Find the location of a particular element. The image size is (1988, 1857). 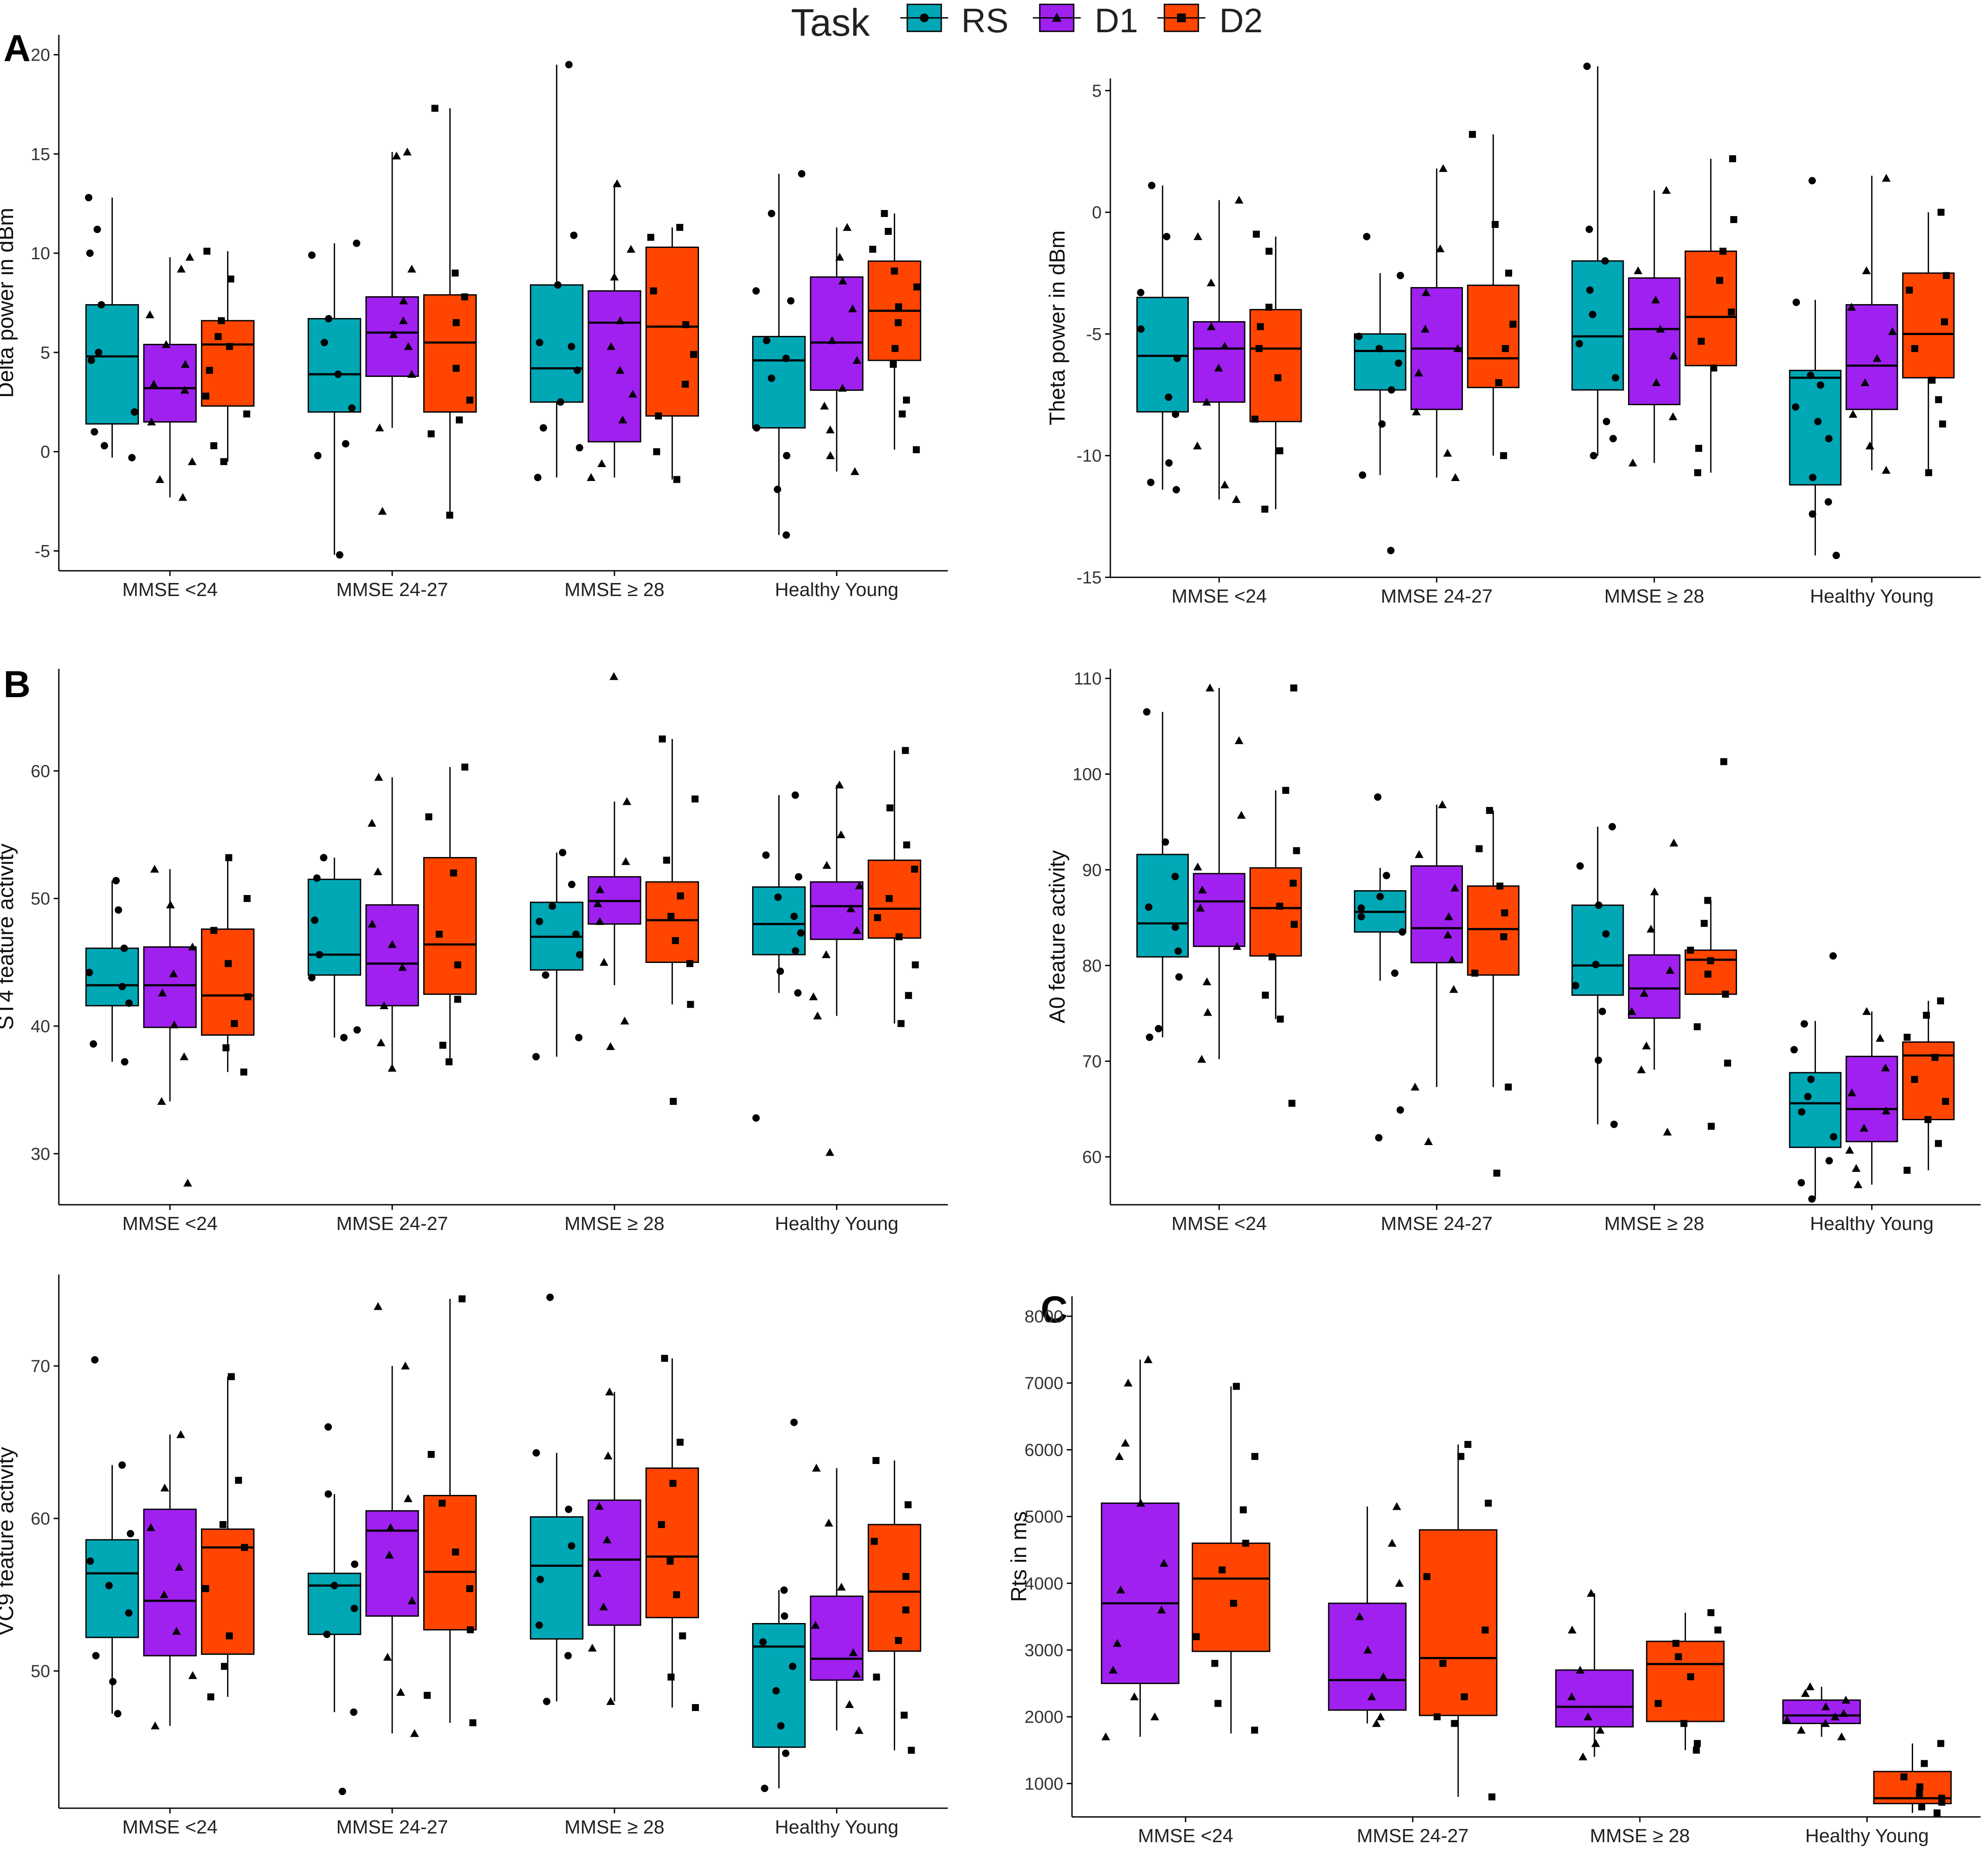

y-tick-label: 20 is located at coordinates (41, 55).